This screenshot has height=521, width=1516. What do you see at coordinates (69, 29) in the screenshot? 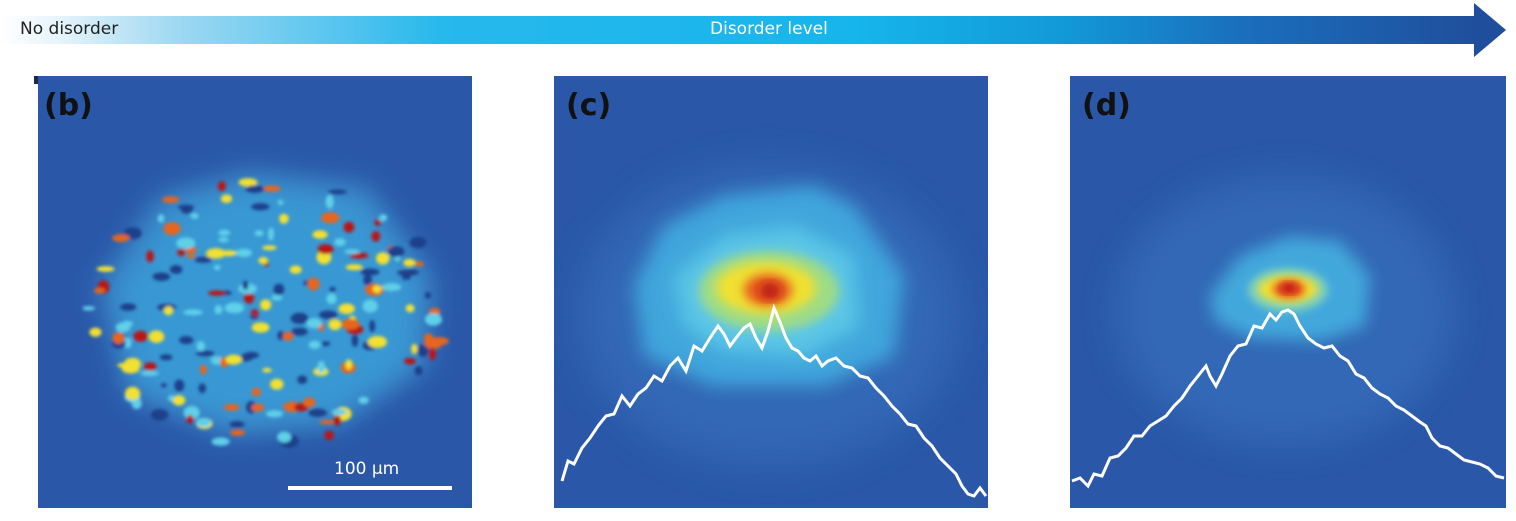
I see `no-disorder-label: No disorder` at bounding box center [69, 29].